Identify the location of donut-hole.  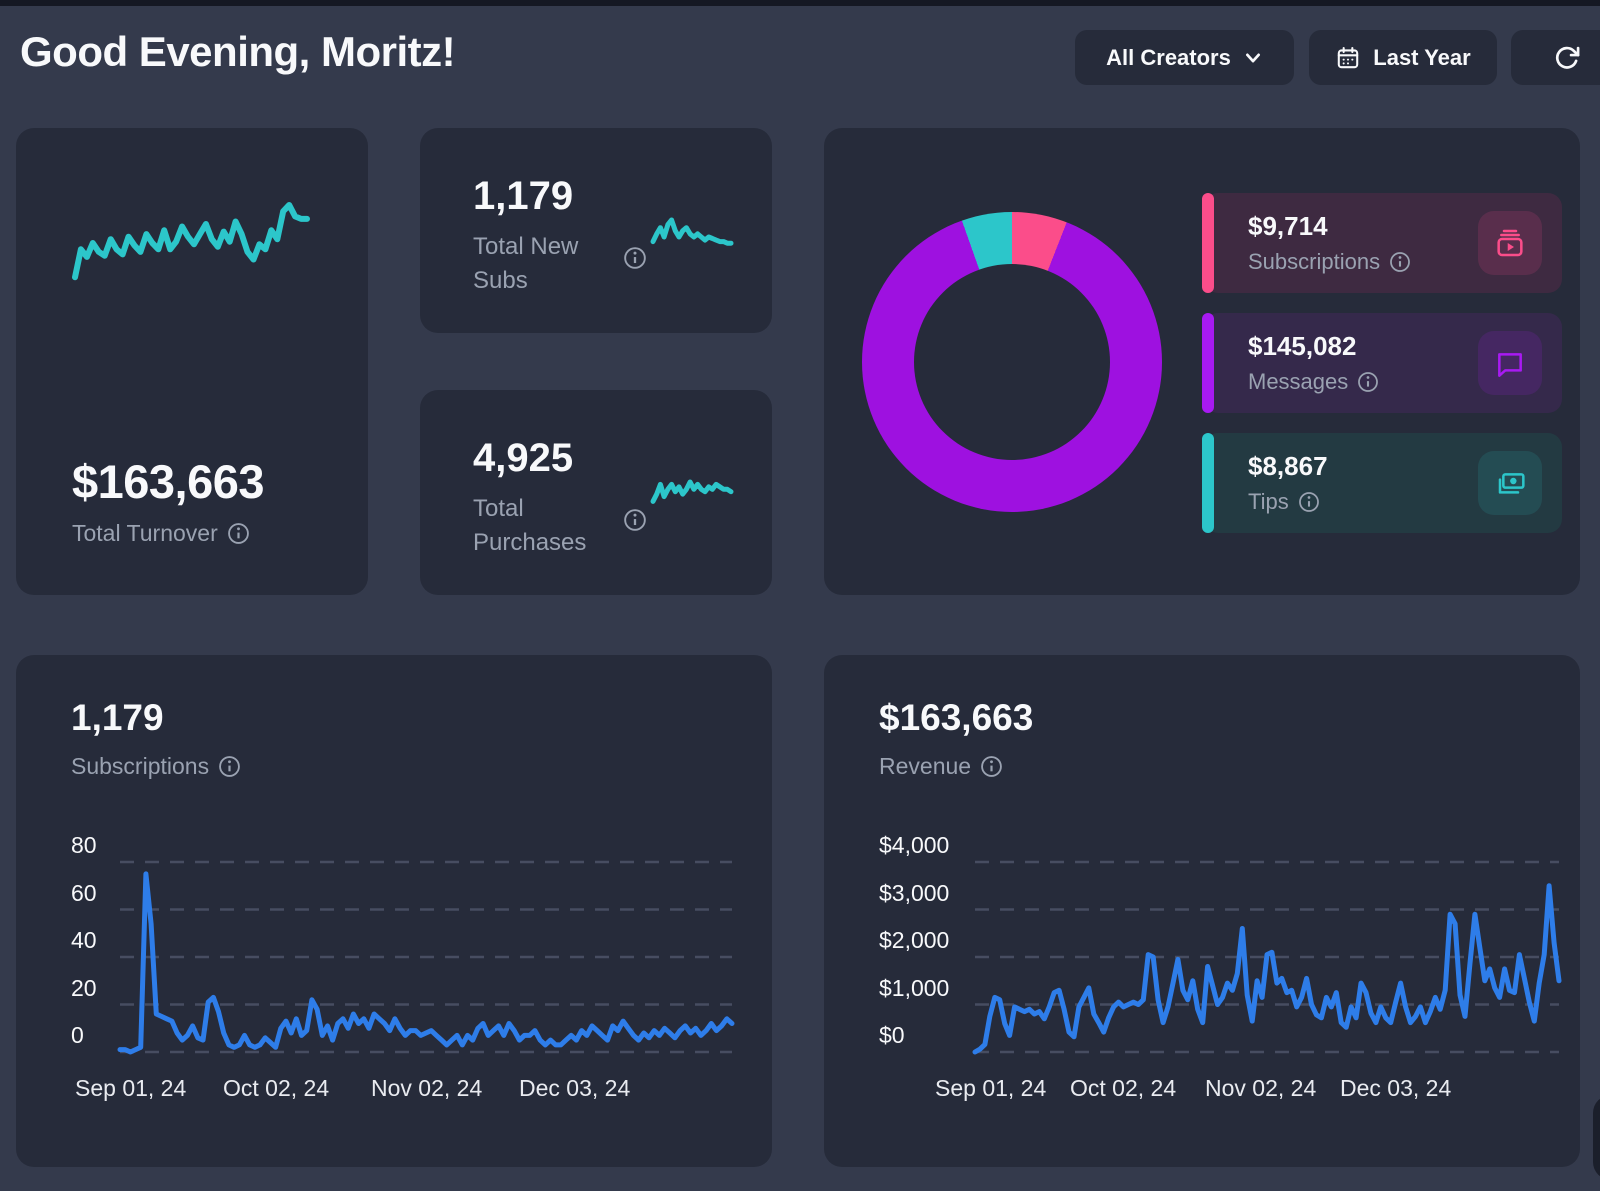
(1012, 362).